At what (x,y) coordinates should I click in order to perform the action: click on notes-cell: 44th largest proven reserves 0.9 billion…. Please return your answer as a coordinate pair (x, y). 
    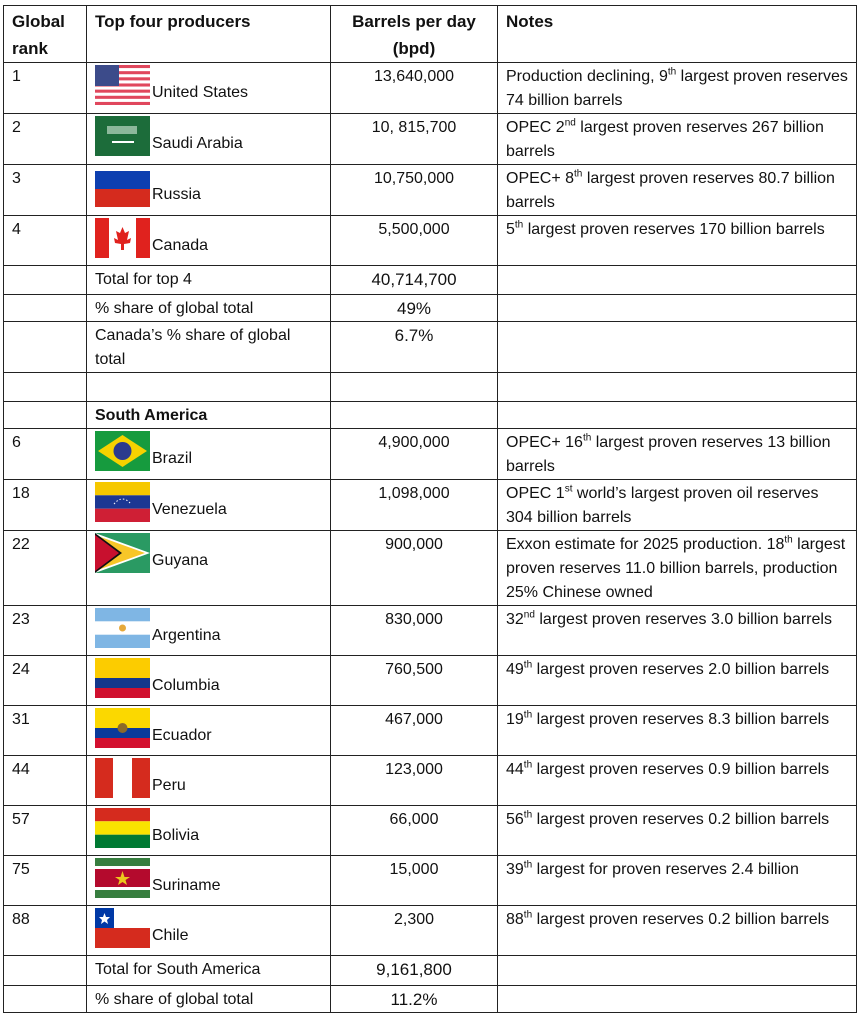
    Looking at the image, I should click on (677, 780).